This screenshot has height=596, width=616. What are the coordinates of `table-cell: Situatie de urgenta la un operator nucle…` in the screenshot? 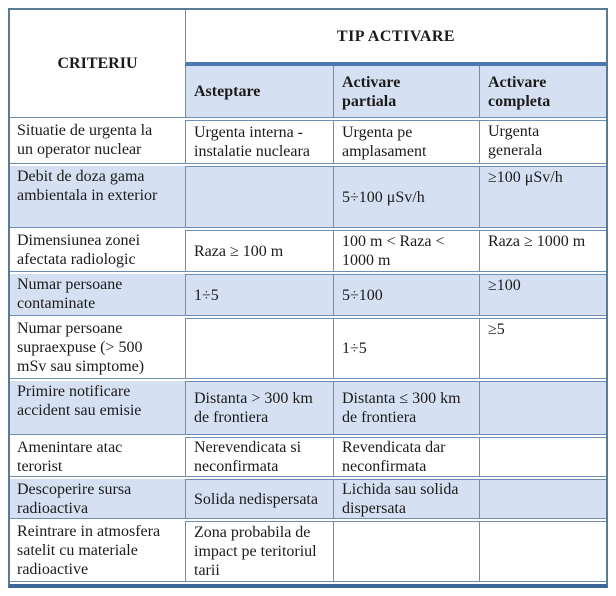 It's located at (97, 142).